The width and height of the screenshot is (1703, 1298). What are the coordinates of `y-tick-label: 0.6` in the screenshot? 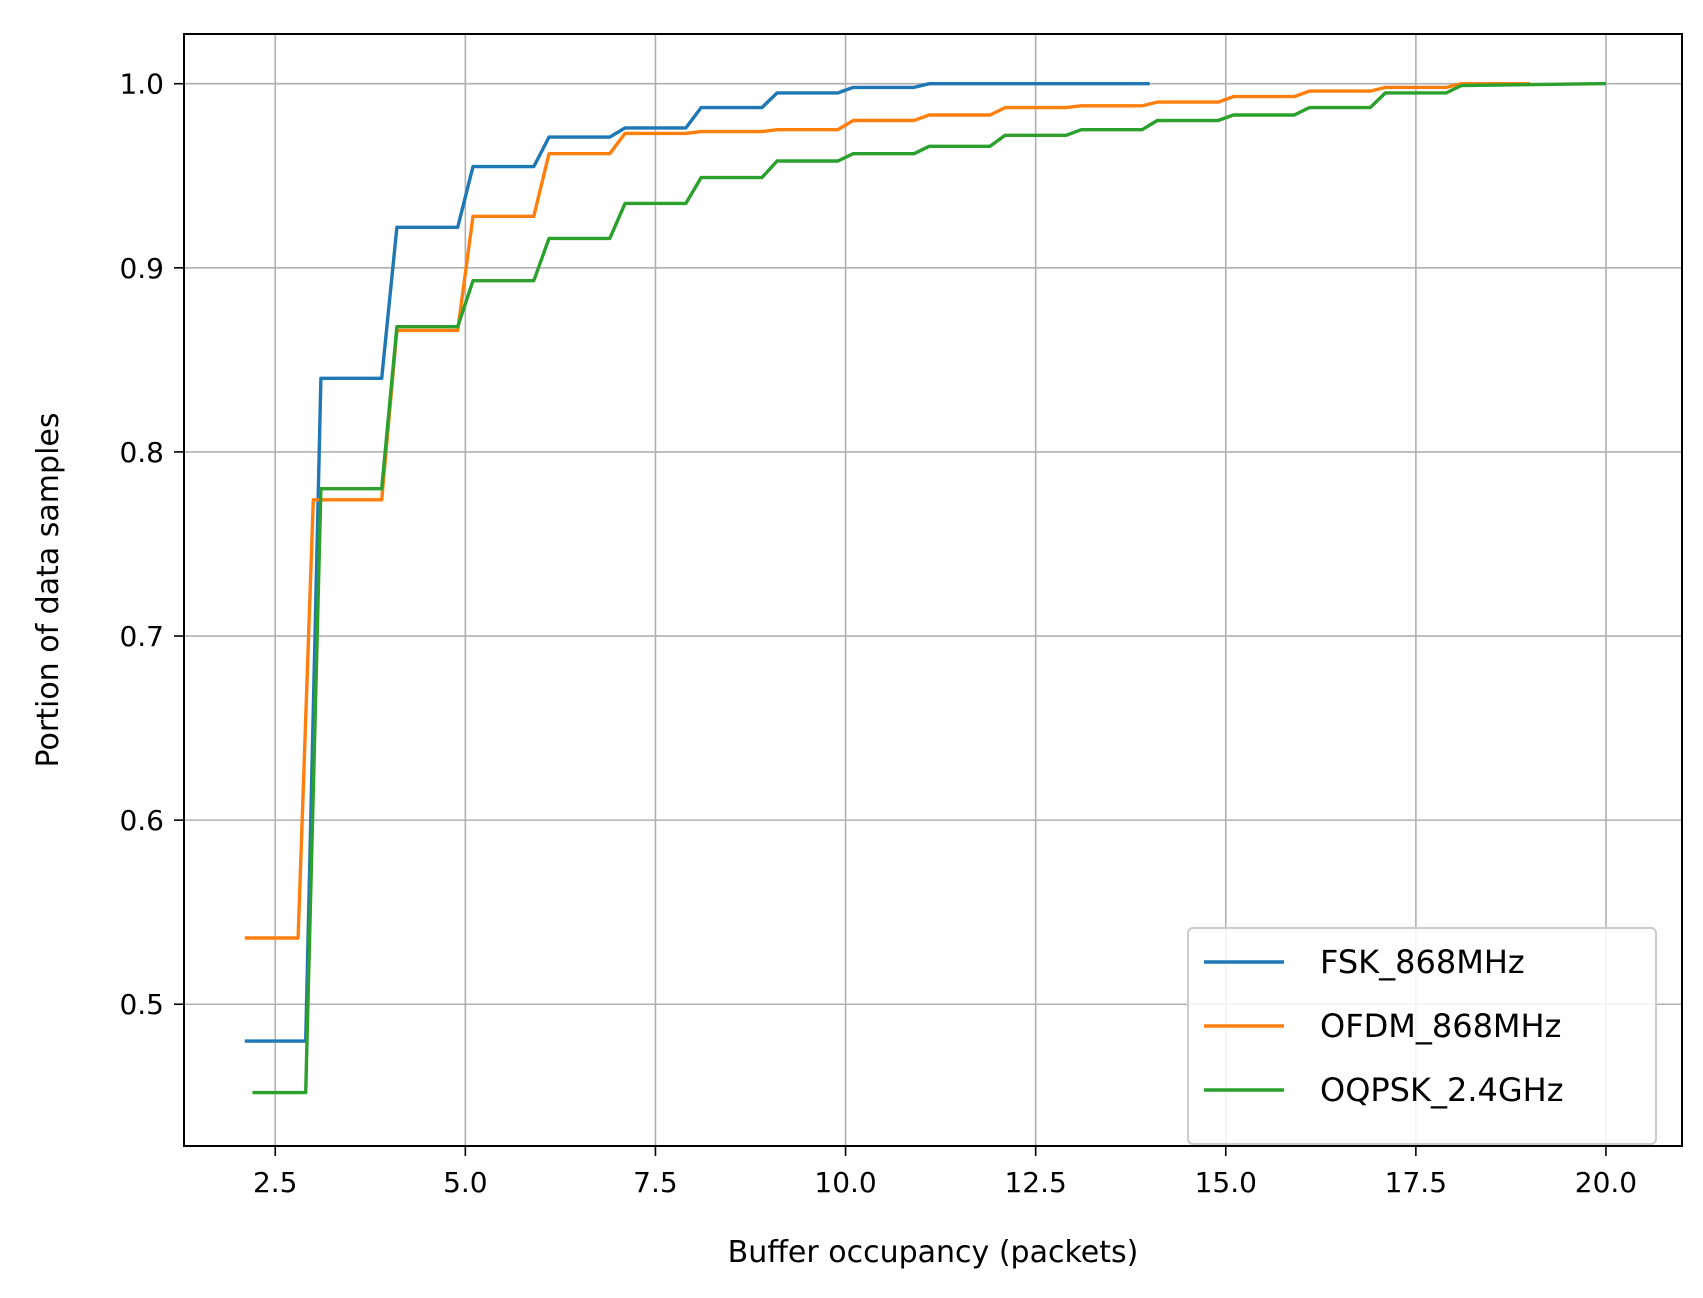 It's located at (141, 820).